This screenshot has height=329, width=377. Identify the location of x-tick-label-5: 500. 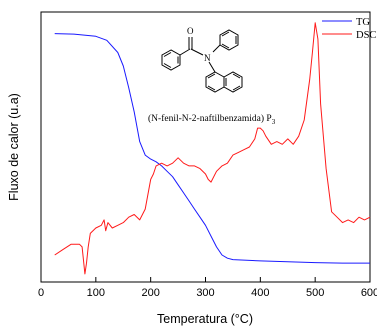
(315, 293).